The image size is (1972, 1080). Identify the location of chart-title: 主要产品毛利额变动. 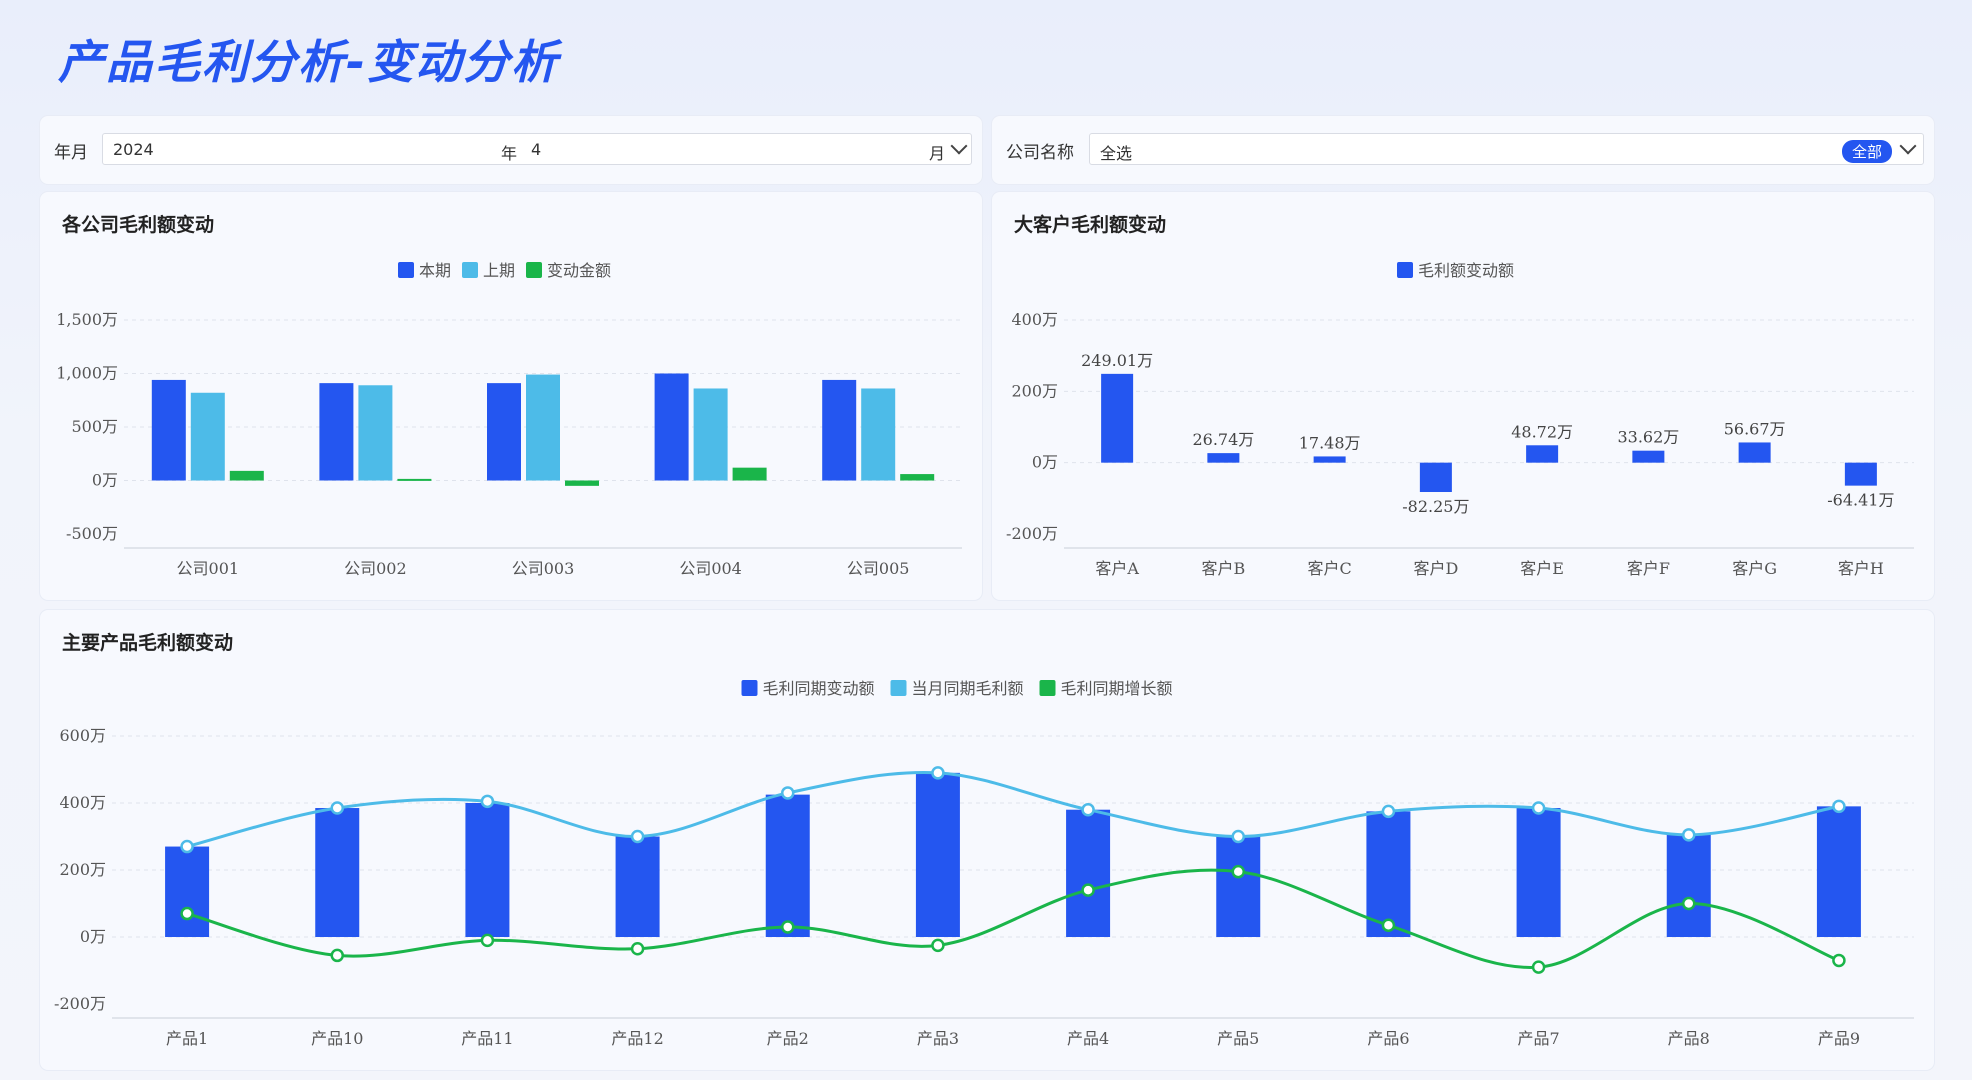
(148, 643).